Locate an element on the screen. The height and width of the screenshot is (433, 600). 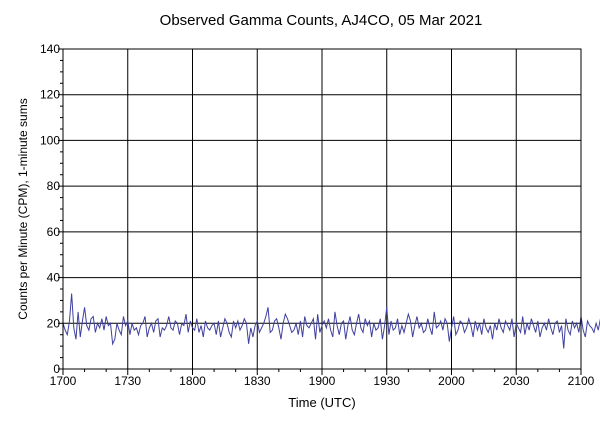
x-axis-label: Time (UTC) is located at coordinates (321, 402).